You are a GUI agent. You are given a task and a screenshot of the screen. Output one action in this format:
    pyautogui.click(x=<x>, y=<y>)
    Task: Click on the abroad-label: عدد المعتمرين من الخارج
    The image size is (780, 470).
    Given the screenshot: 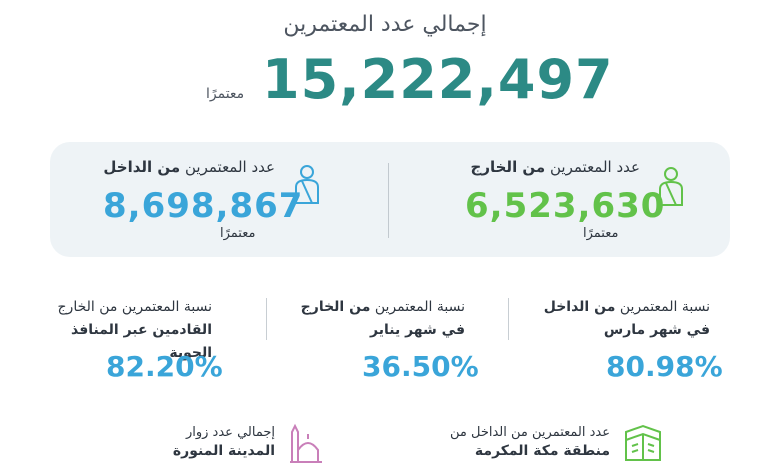 What is the action you would take?
    pyautogui.click(x=535, y=167)
    